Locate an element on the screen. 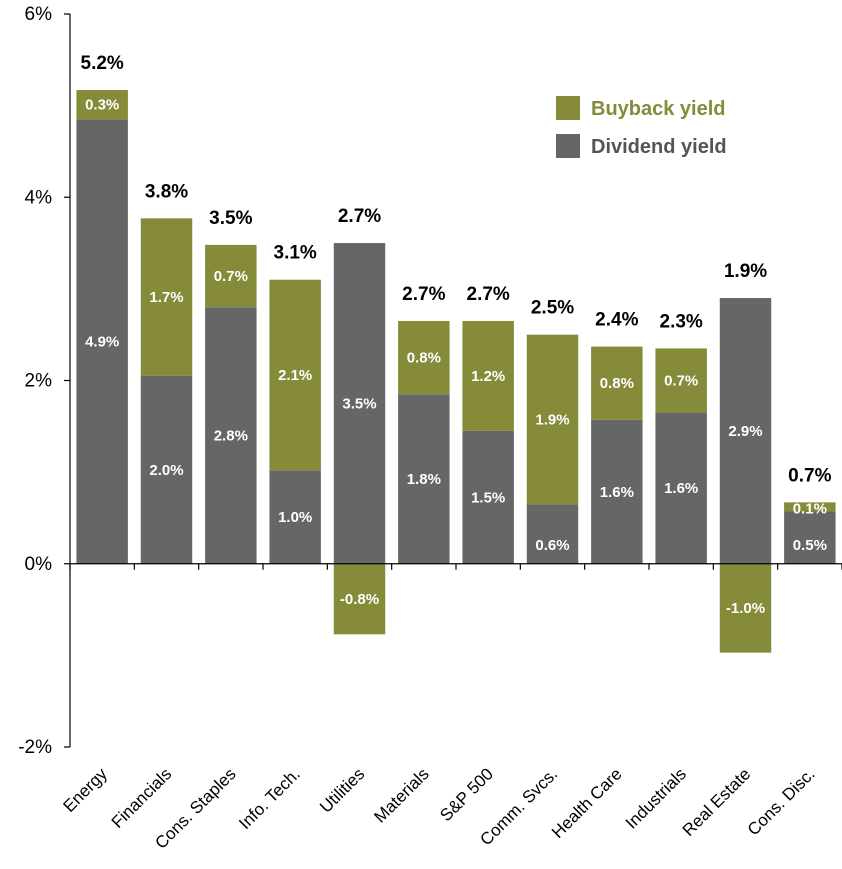 This screenshot has width=842, height=869. buyback-data-label: 1.2% is located at coordinates (488, 376).